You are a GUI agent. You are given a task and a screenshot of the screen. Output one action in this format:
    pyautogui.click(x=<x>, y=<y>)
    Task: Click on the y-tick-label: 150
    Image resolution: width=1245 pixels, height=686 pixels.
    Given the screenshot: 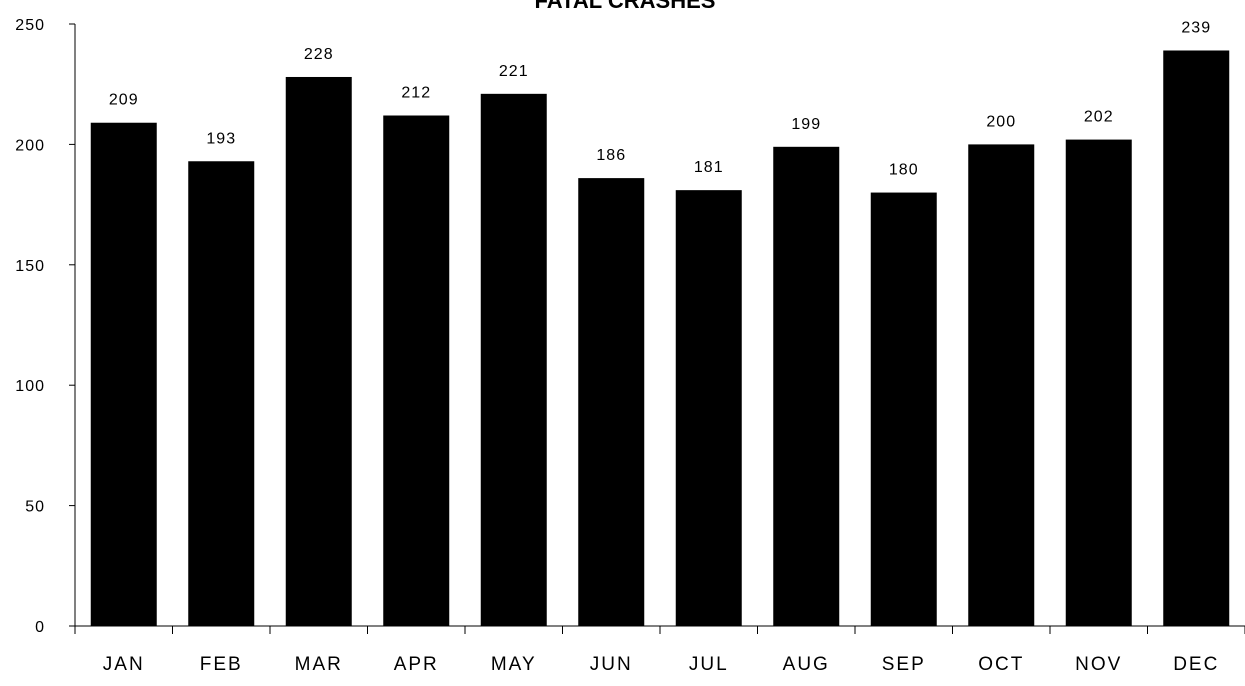 What is the action you would take?
    pyautogui.click(x=30, y=266)
    